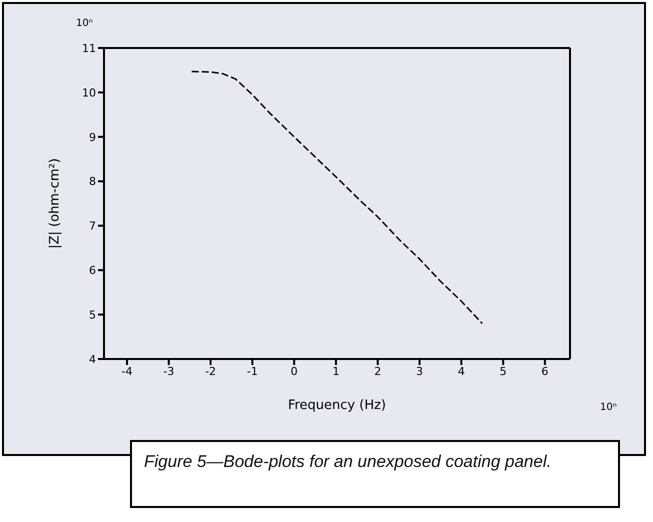  What do you see at coordinates (378, 371) in the screenshot?
I see `x-tick-label: 2` at bounding box center [378, 371].